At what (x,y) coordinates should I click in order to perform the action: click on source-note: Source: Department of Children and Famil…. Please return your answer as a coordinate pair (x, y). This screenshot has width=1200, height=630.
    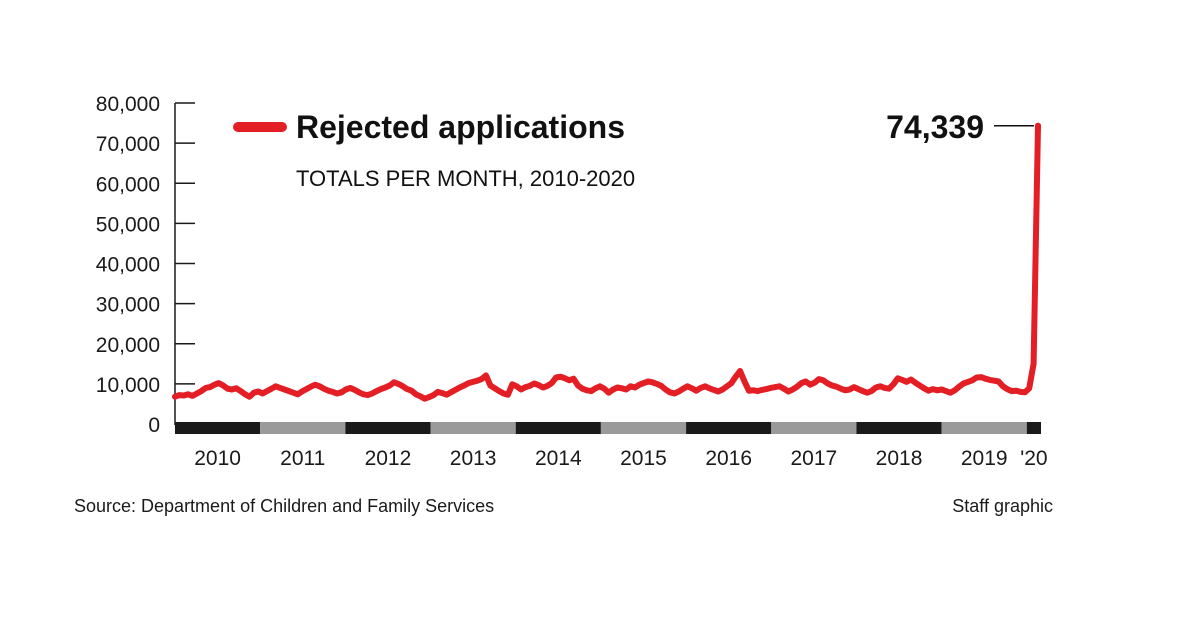
    Looking at the image, I should click on (284, 506).